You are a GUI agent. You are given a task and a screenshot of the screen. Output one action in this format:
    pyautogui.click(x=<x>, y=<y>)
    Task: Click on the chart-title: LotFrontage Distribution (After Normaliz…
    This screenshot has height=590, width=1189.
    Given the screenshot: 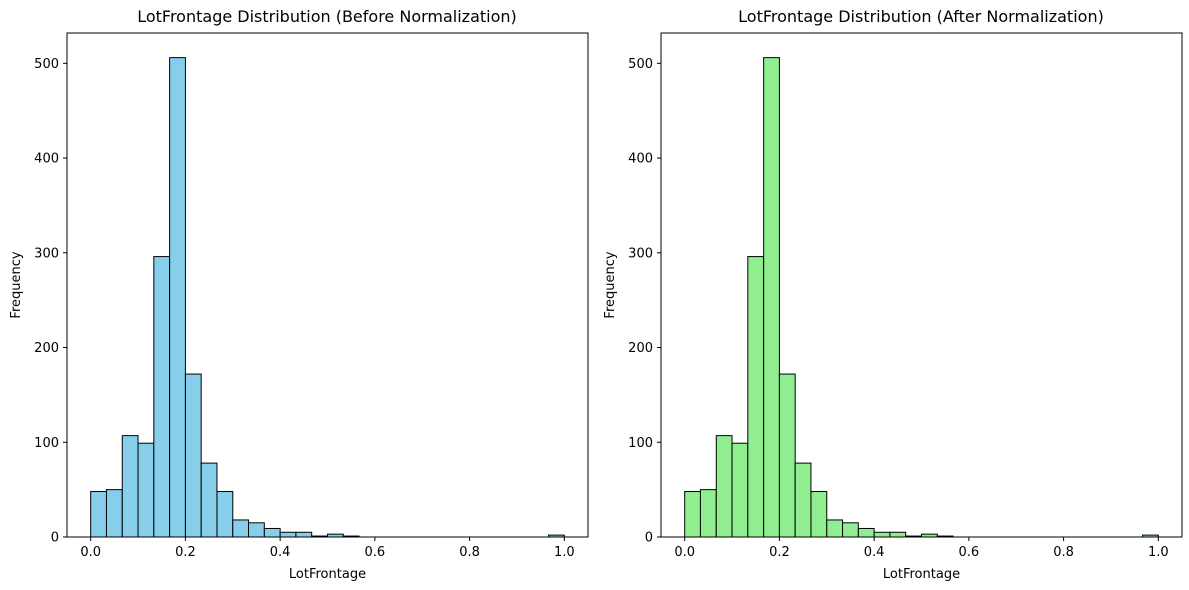 What is the action you would take?
    pyautogui.click(x=921, y=16)
    